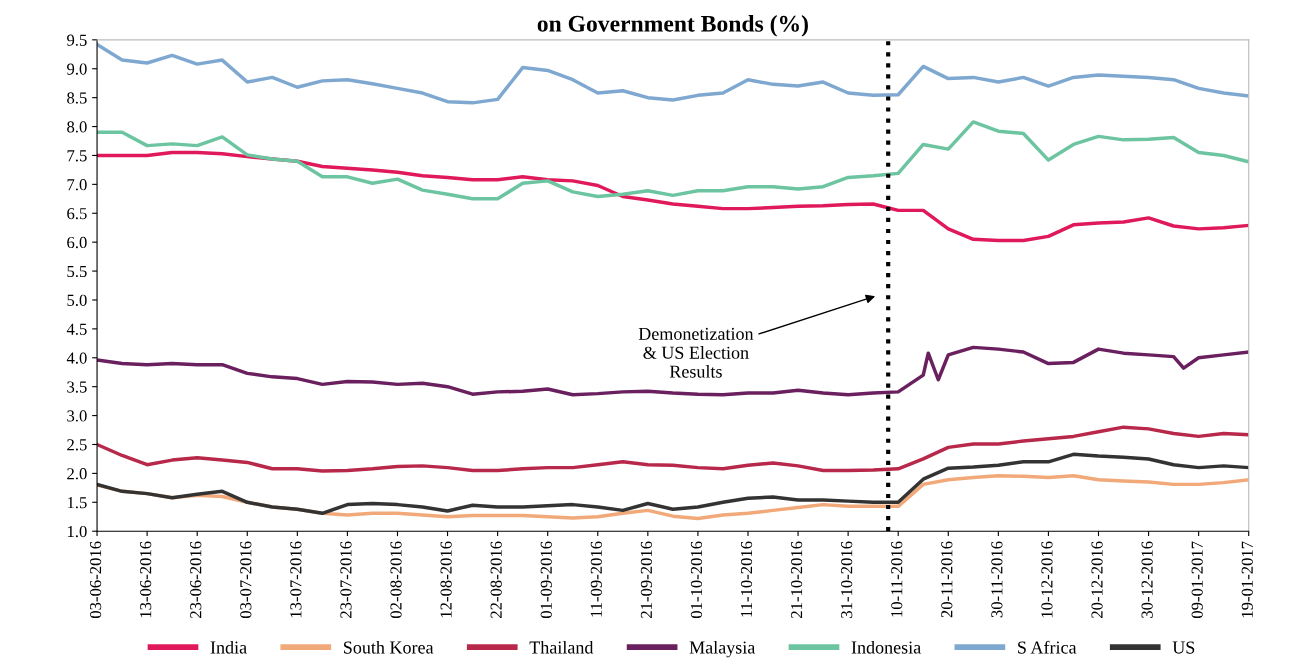  I want to click on y-tick-label: 4.0, so click(76, 358).